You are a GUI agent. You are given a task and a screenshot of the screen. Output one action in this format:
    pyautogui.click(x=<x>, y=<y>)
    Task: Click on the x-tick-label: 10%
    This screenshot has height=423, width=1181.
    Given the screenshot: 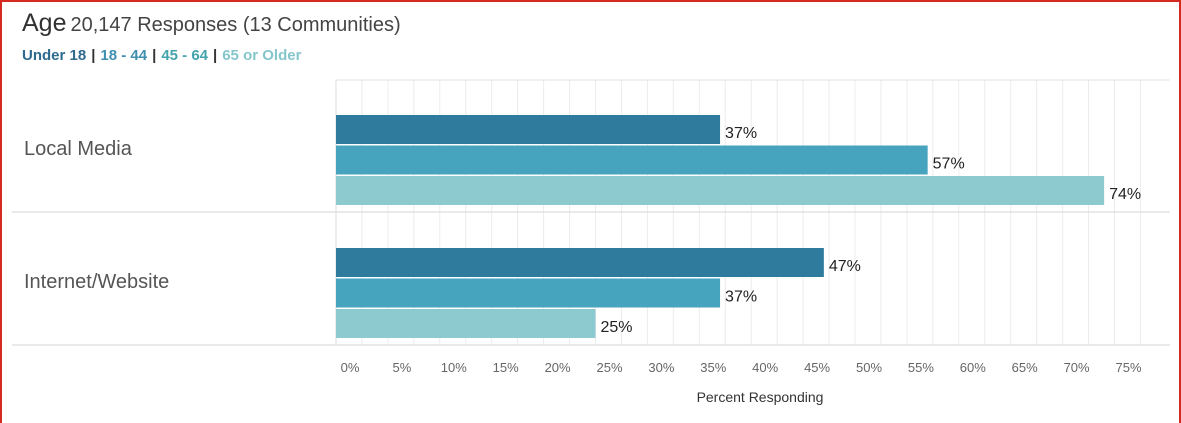 What is the action you would take?
    pyautogui.click(x=454, y=367)
    